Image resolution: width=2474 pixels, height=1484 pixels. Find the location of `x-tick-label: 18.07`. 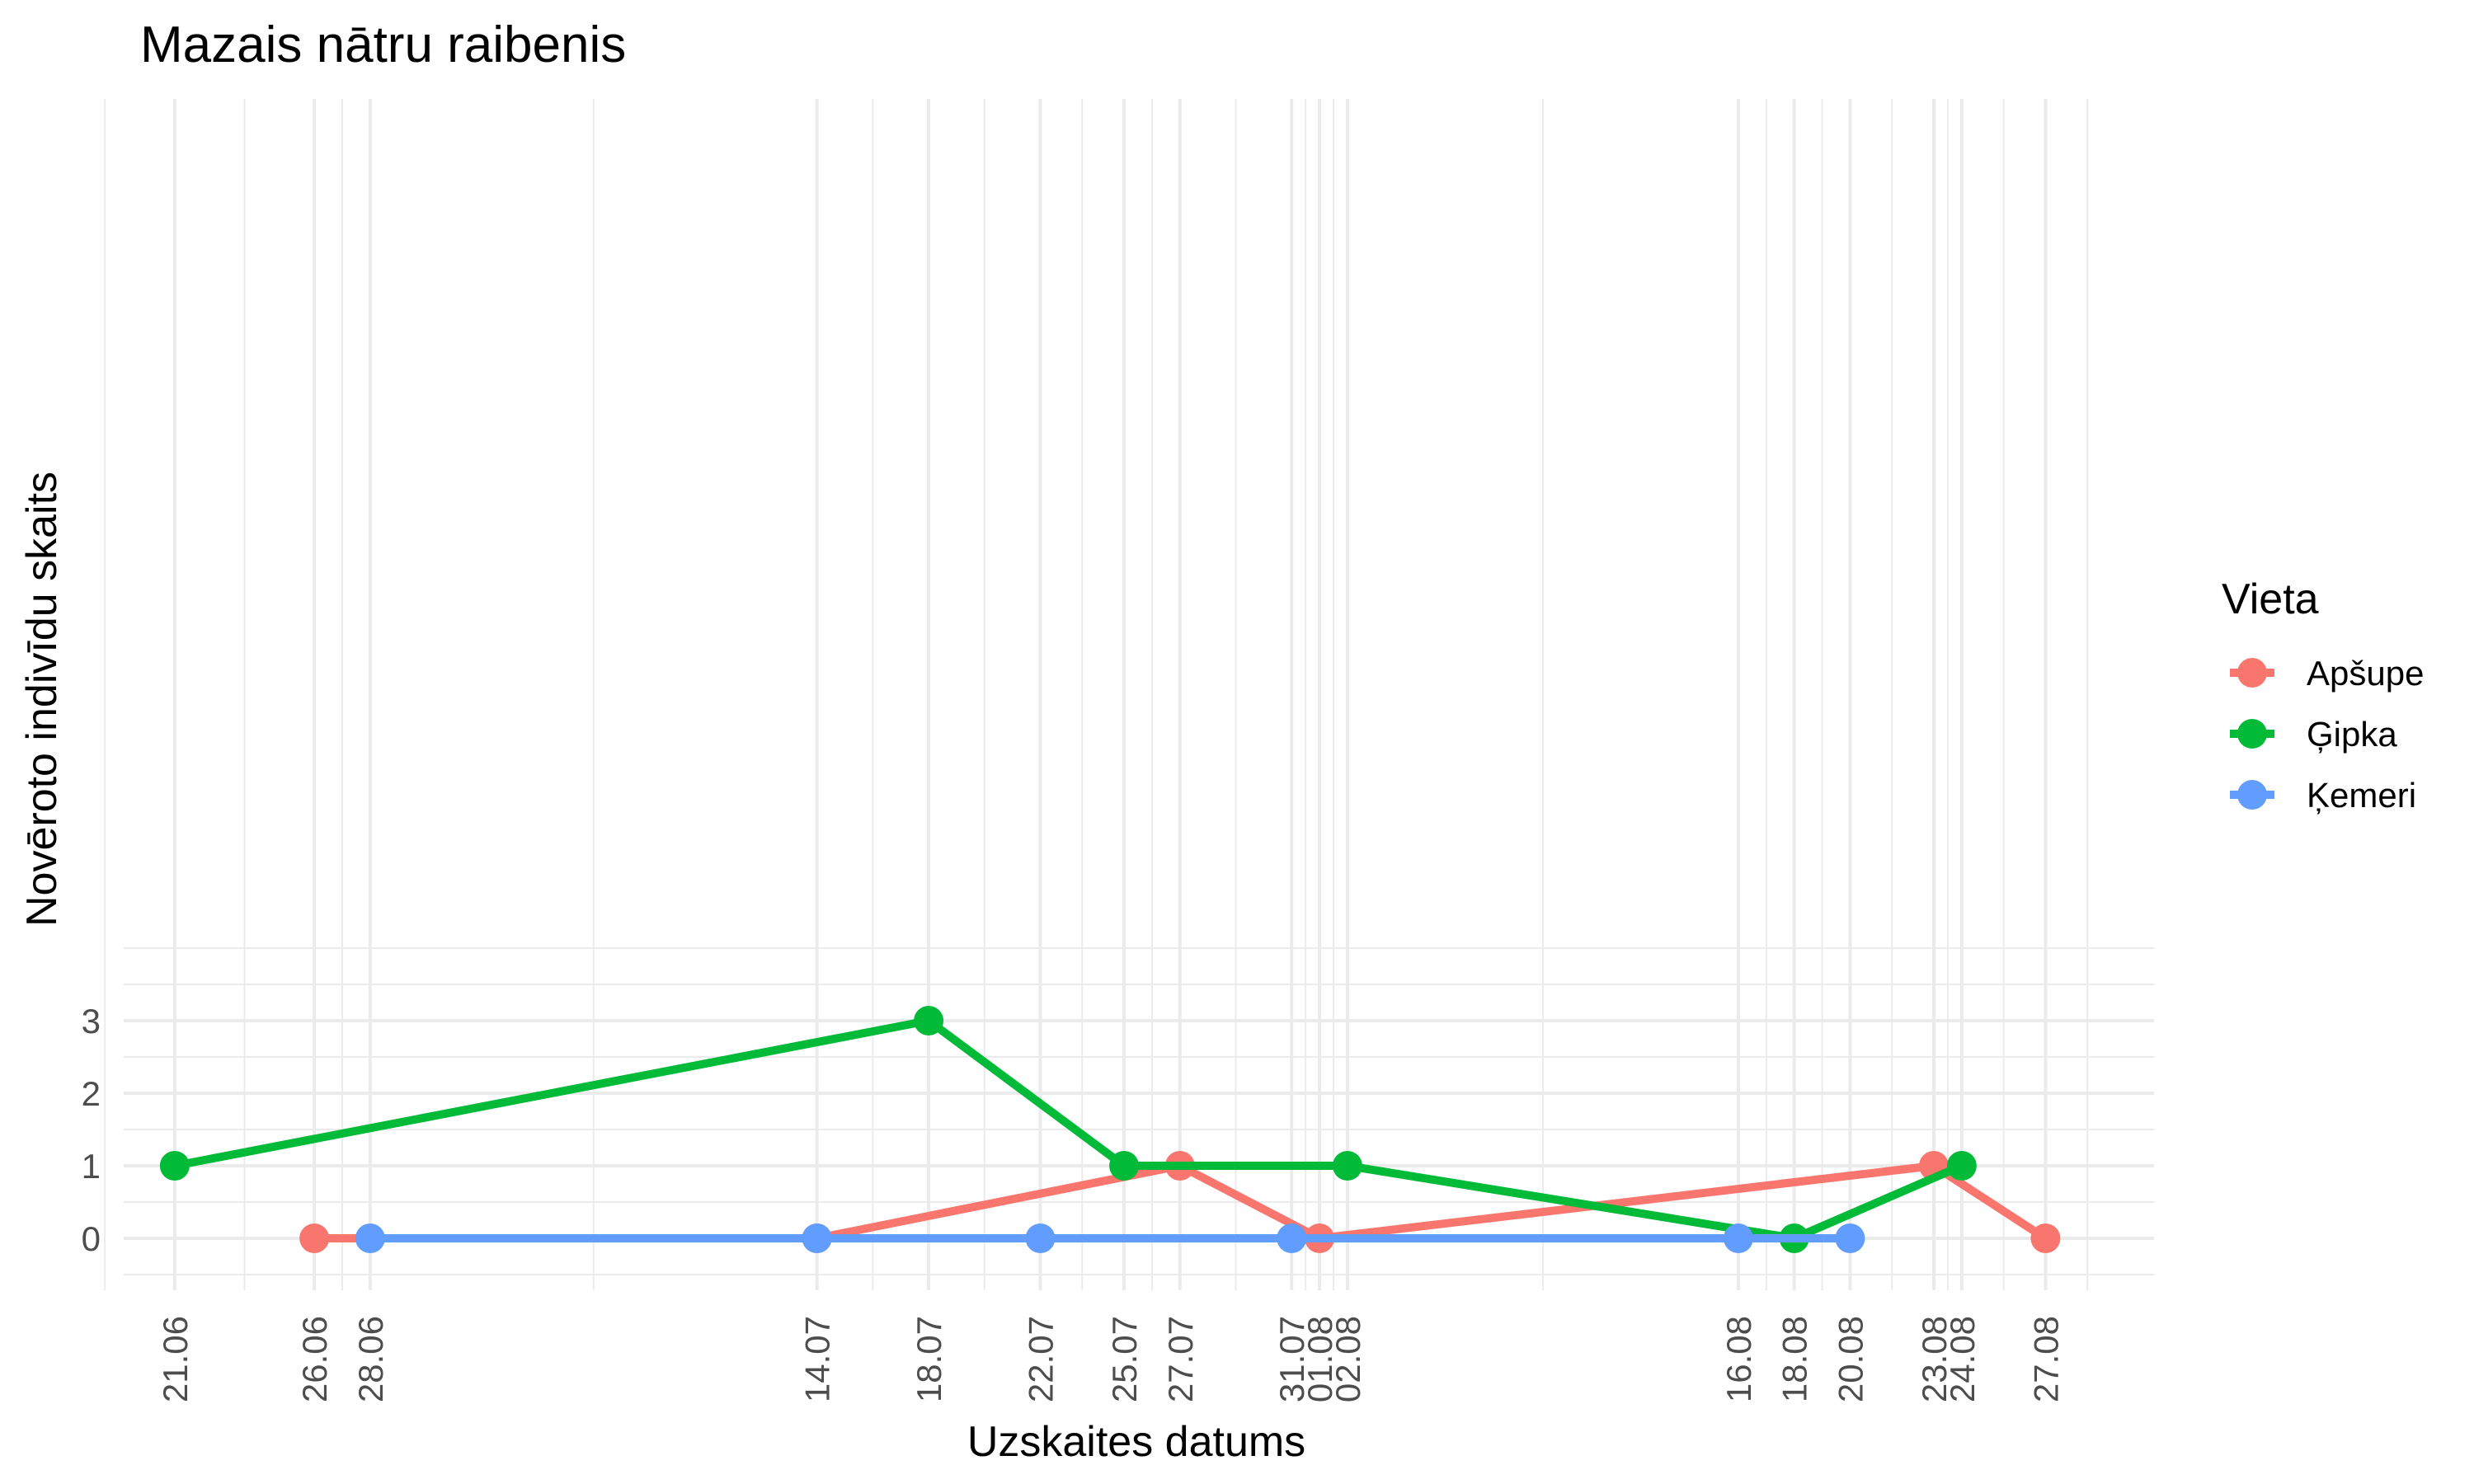

x-tick-label: 18.07 is located at coordinates (929, 1359).